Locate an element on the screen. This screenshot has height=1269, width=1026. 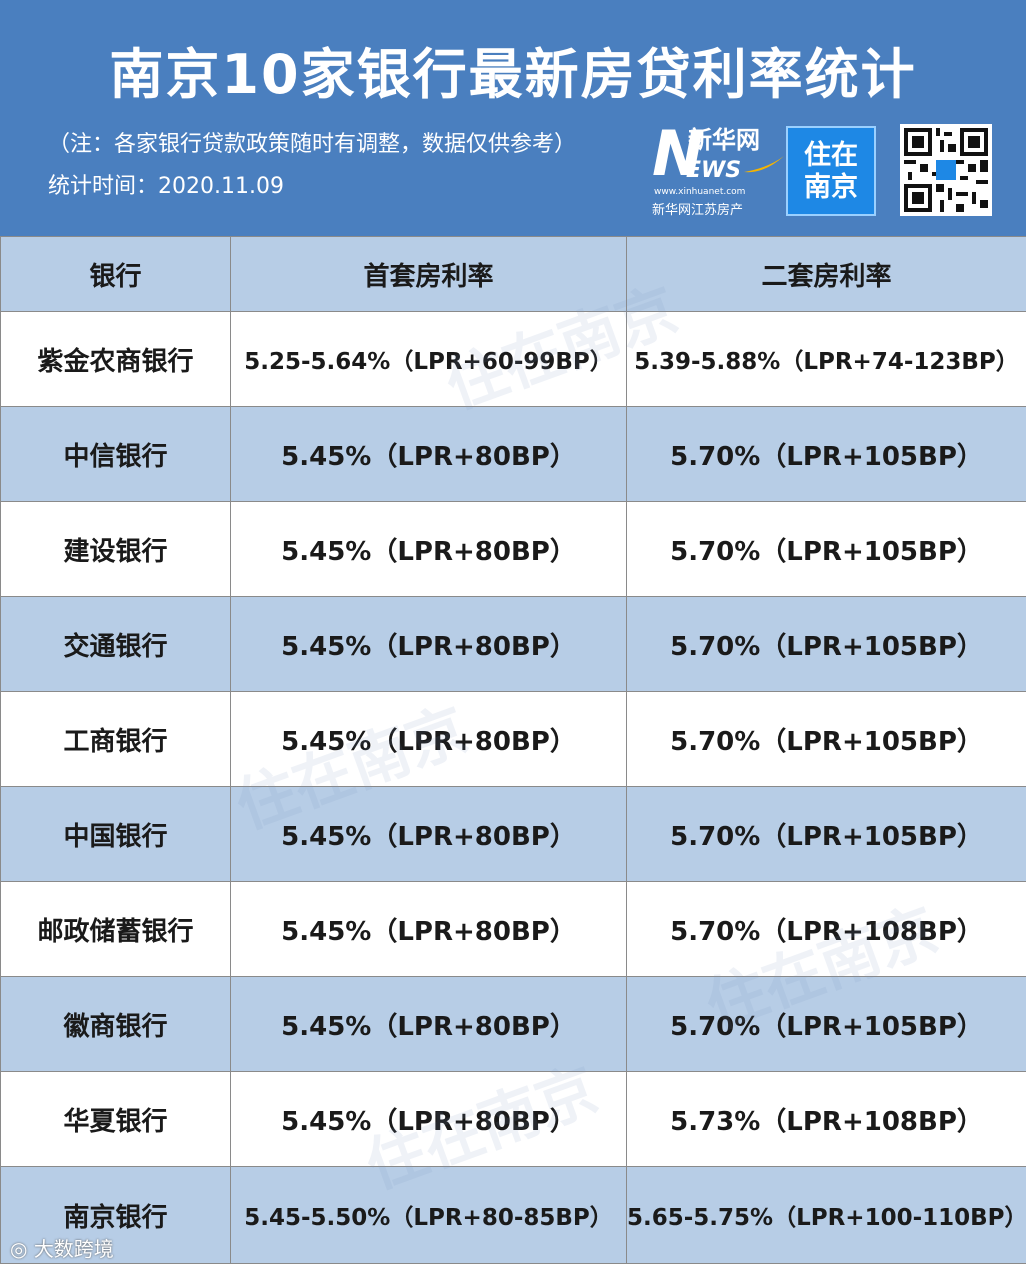
zhuzai-logo-line1: 住在 is located at coordinates (831, 155).